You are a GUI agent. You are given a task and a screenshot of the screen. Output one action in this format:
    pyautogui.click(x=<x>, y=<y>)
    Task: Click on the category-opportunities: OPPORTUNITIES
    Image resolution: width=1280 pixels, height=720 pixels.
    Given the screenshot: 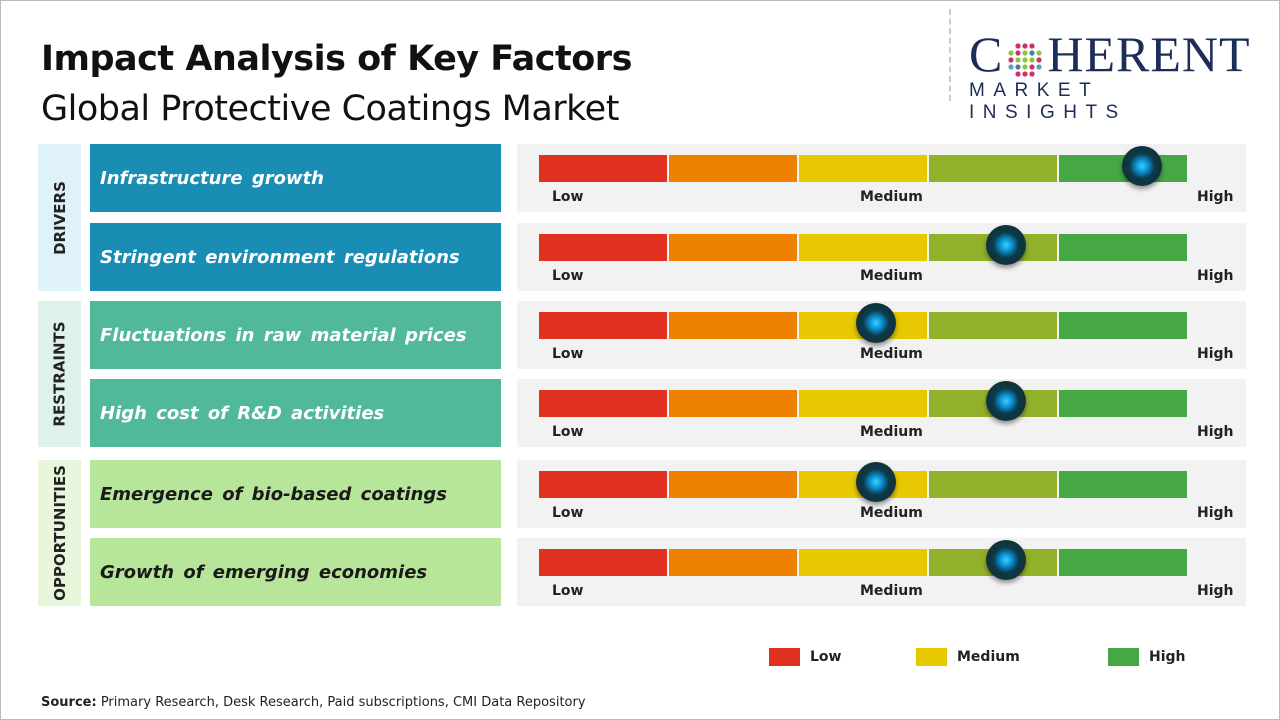 What is the action you would take?
    pyautogui.click(x=59, y=533)
    